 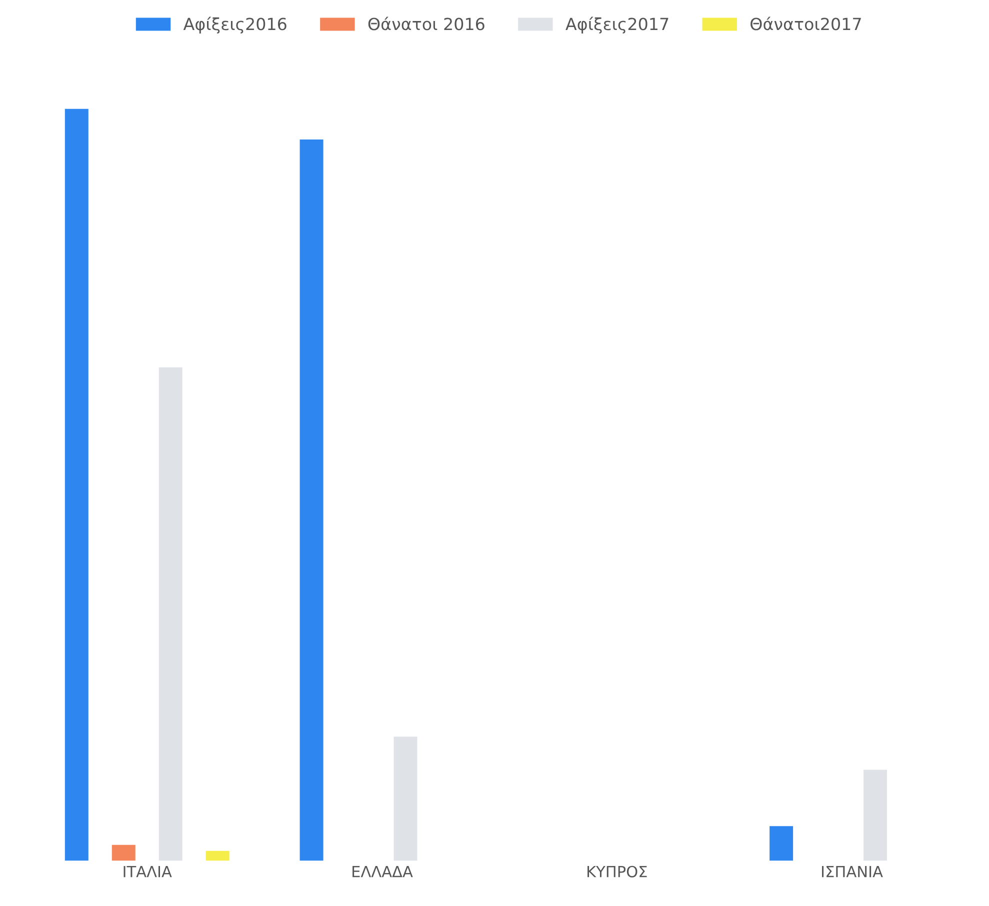 What do you see at coordinates (234, 25) in the screenshot?
I see `legend-label: Αφίξεις2016` at bounding box center [234, 25].